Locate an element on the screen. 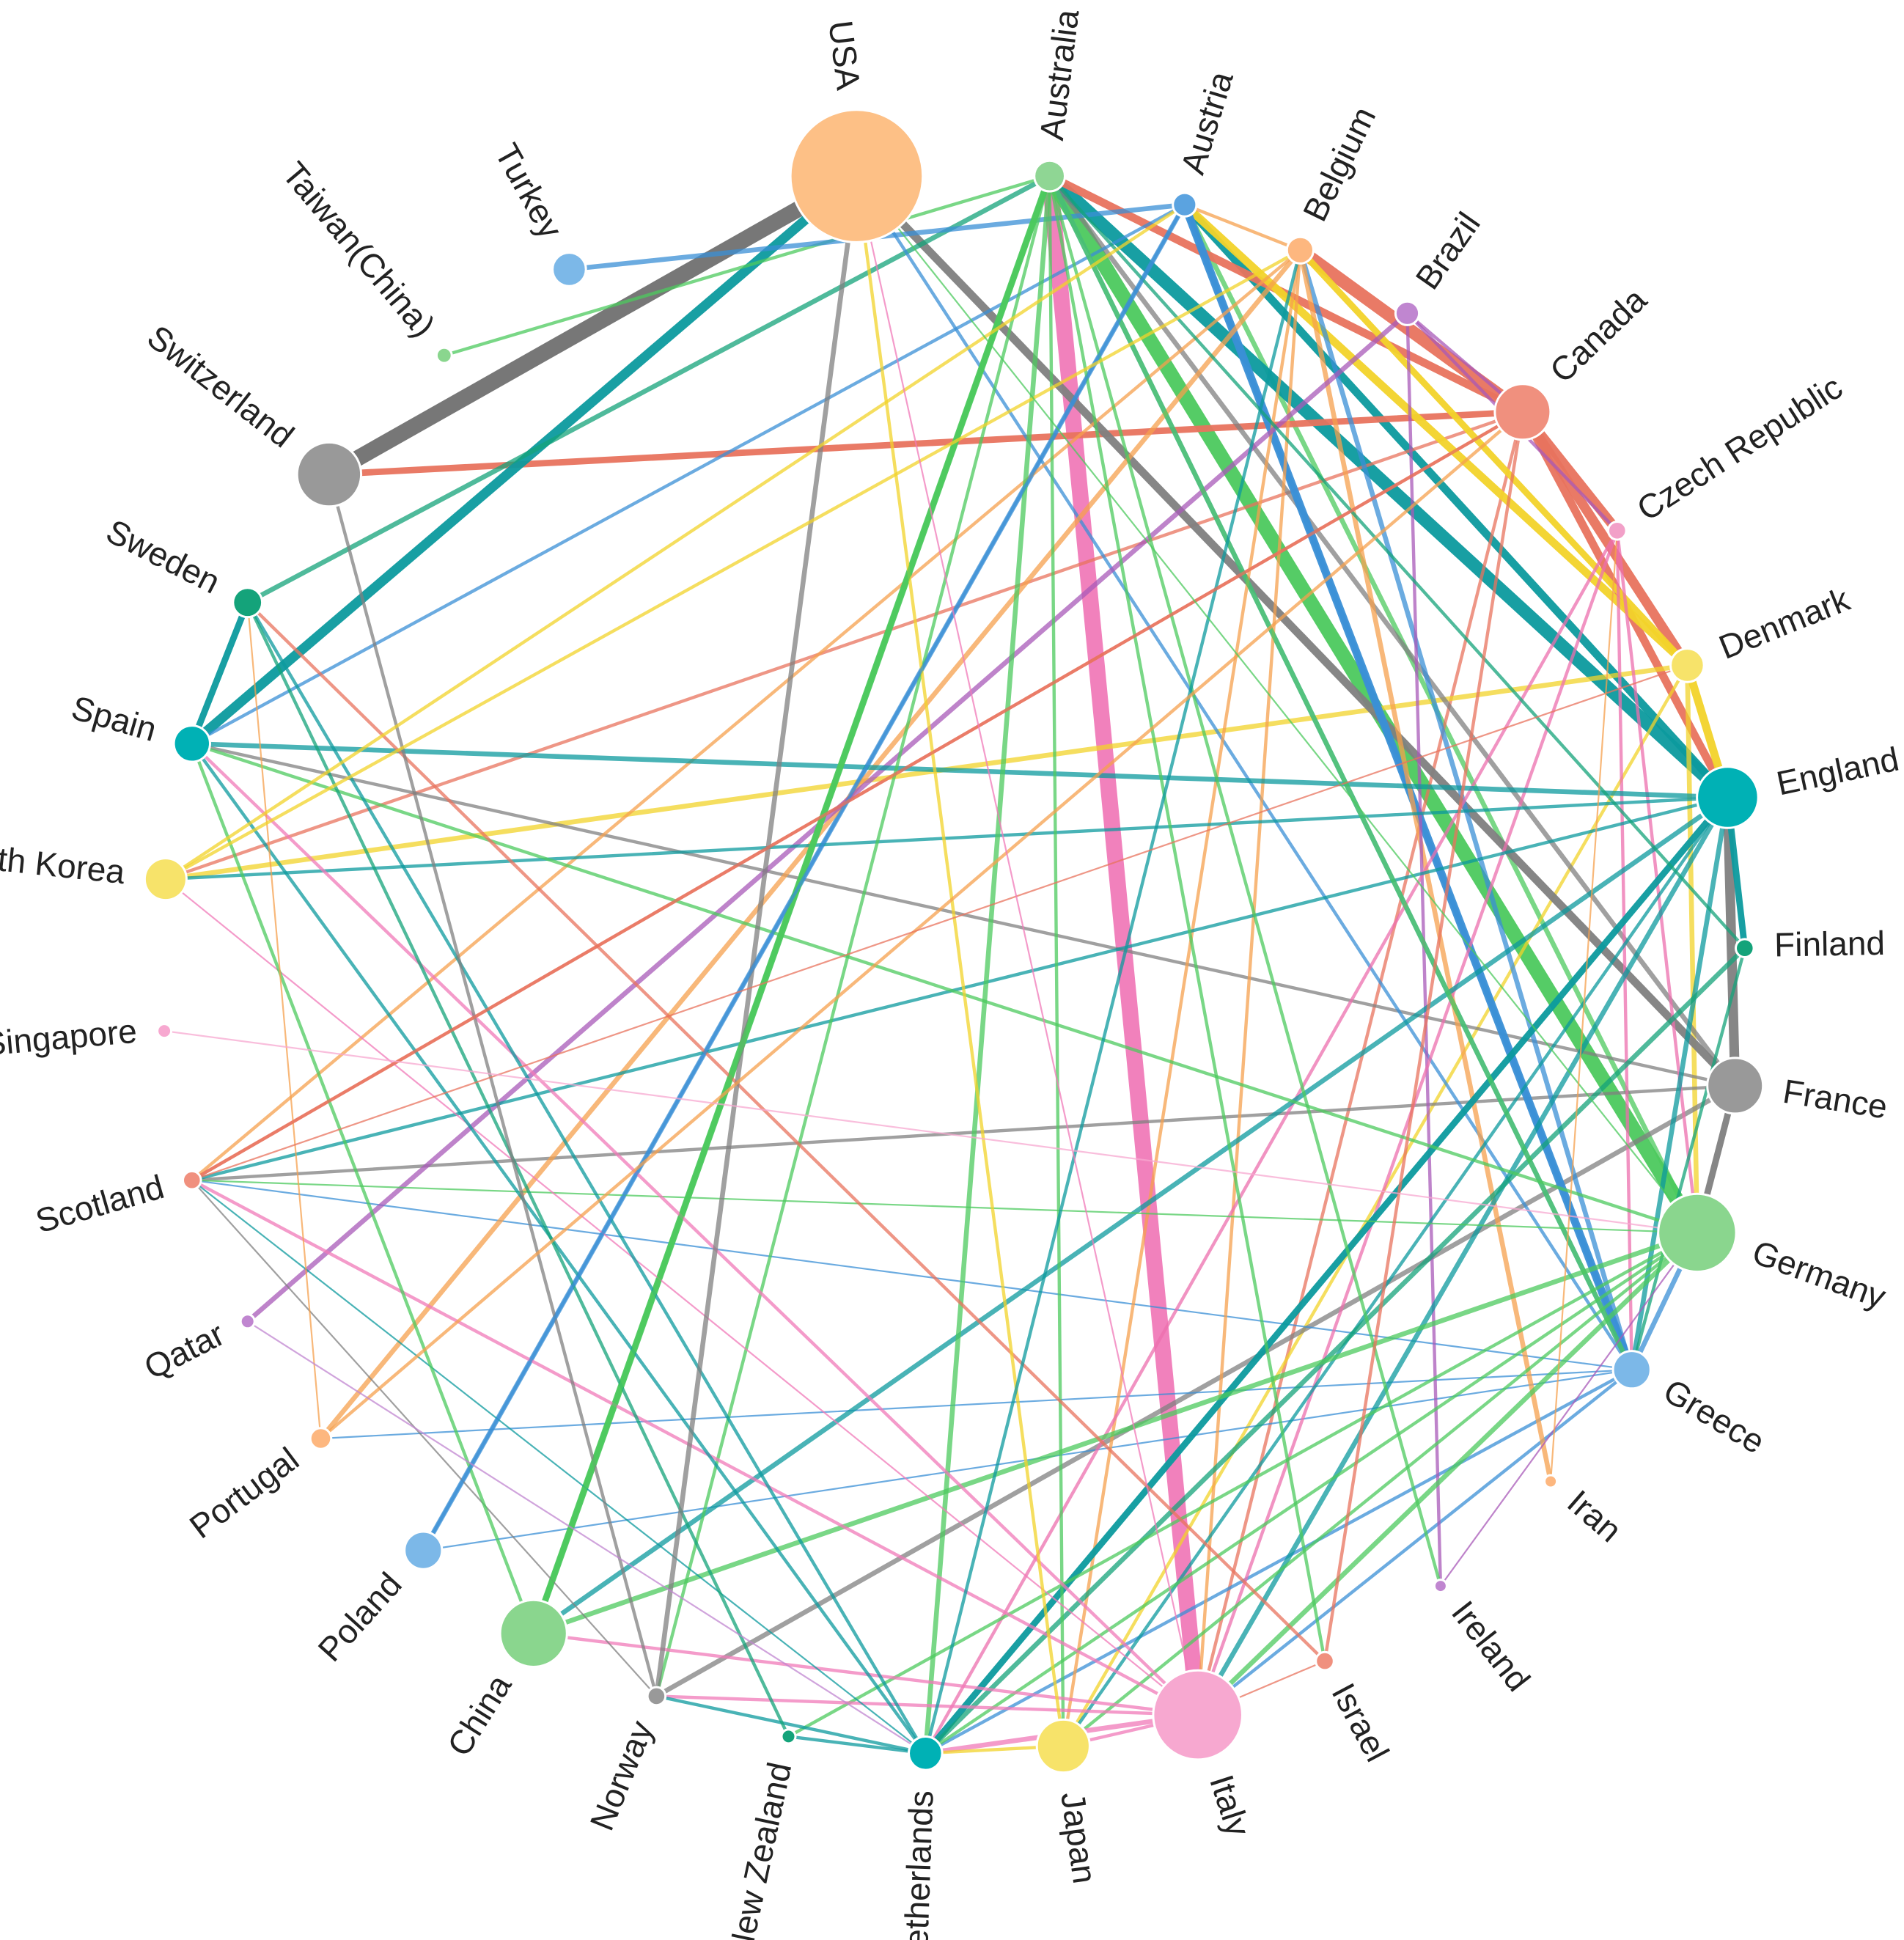  edge-netherlands-scotland is located at coordinates (559, 1467).